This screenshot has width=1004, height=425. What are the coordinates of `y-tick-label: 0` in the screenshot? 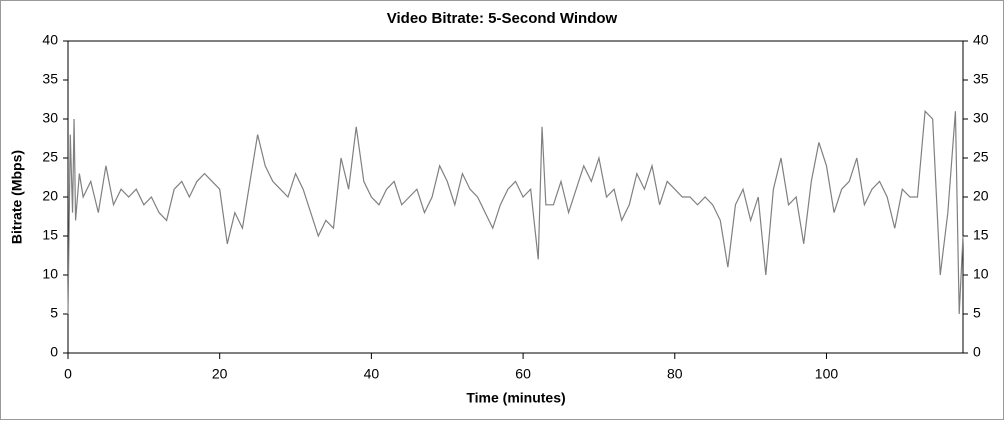 It's located at (54, 352).